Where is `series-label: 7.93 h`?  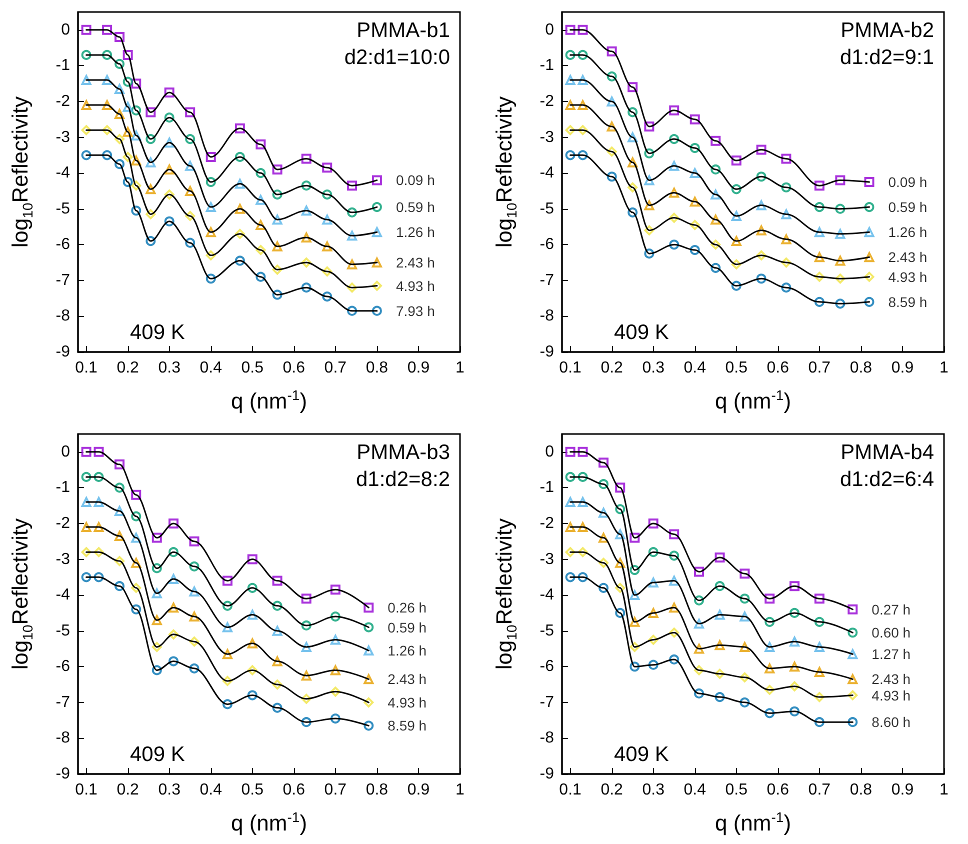
series-label: 7.93 h is located at coordinates (415, 310).